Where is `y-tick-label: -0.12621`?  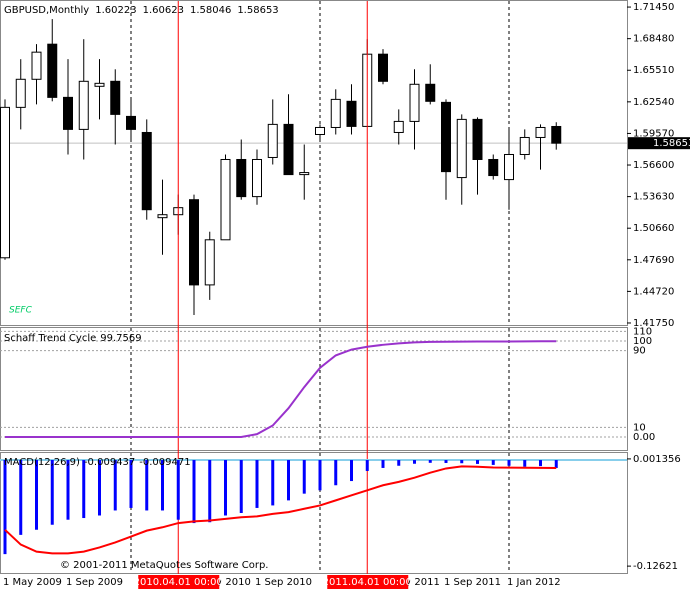 y-tick-label: -0.12621 is located at coordinates (655, 566).